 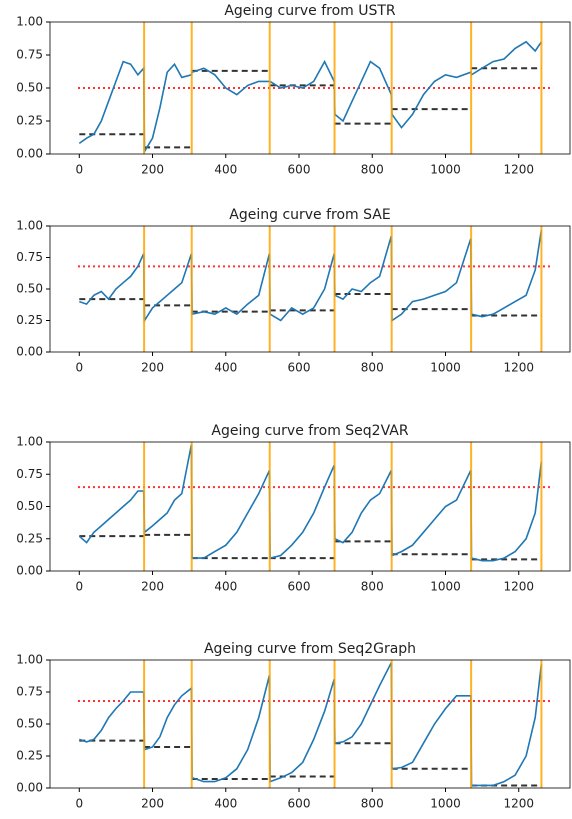 What do you see at coordinates (310, 11) in the screenshot?
I see `chart-title: Ageing curve from USTR` at bounding box center [310, 11].